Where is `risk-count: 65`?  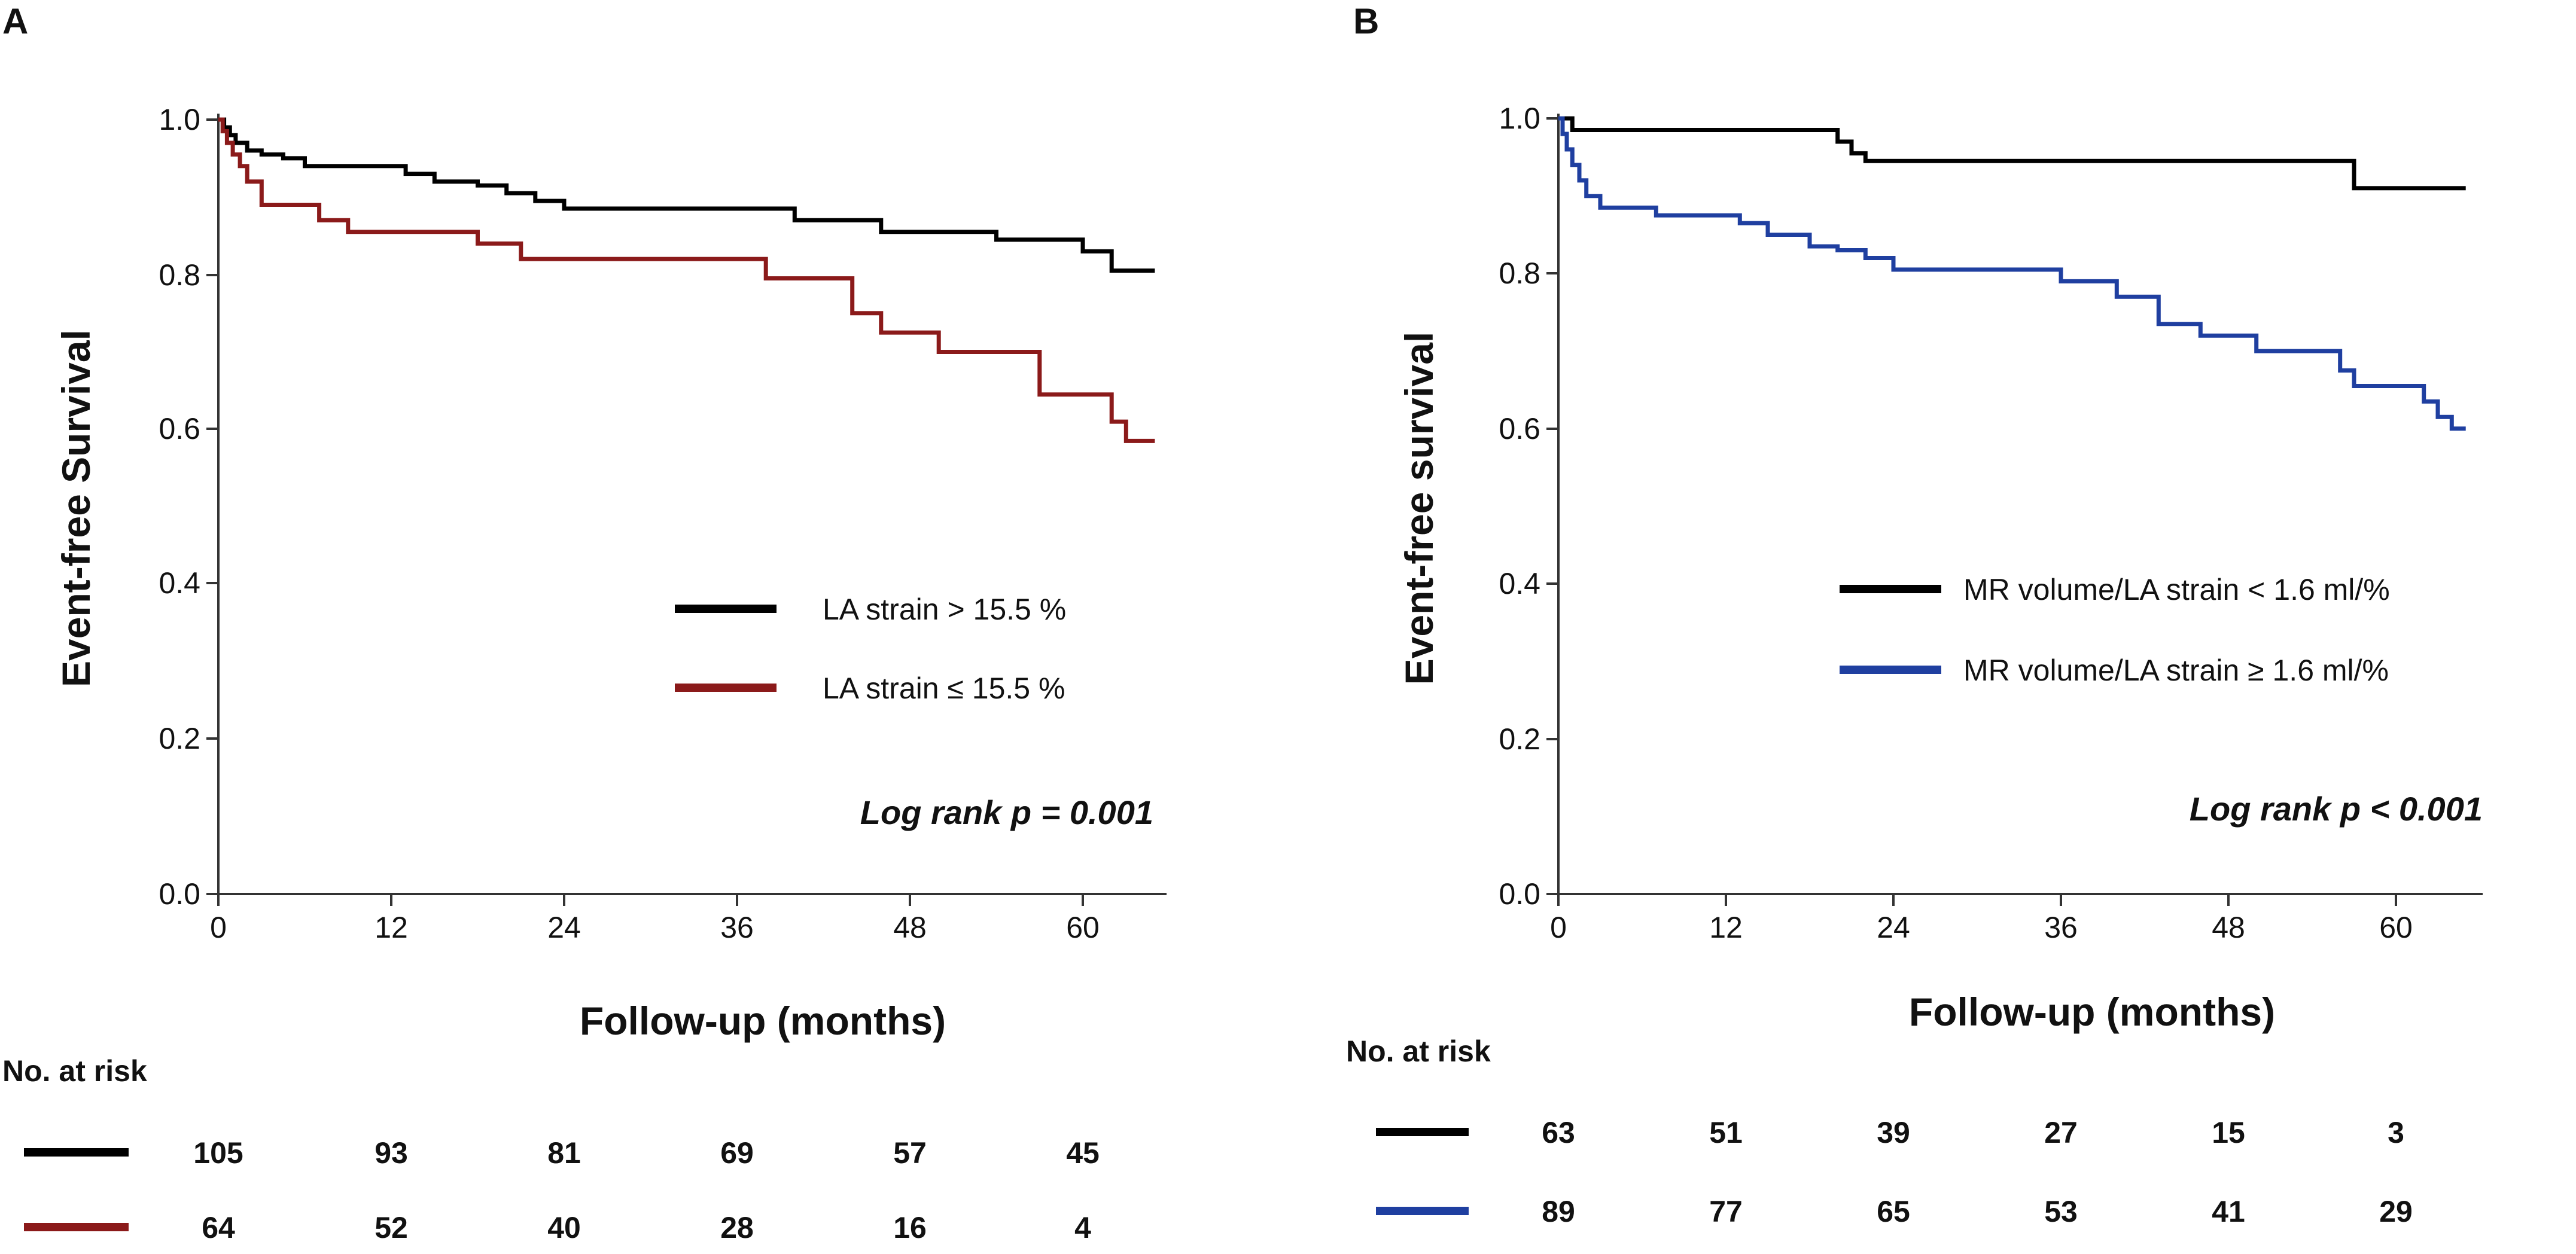 risk-count: 65 is located at coordinates (1893, 1211).